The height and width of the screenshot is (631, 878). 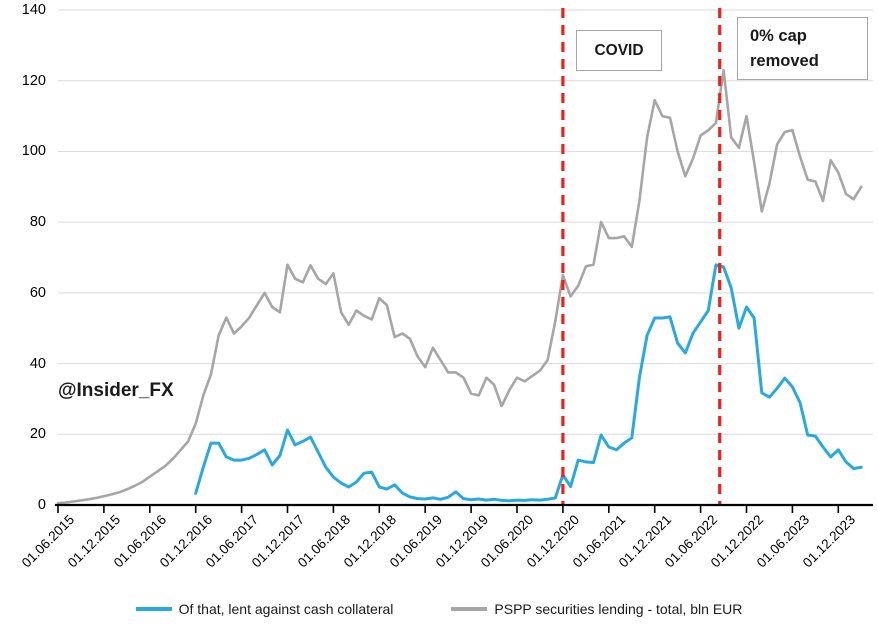 I want to click on legend-item-cash: Of that, lent against cash collateral, so click(x=264, y=609).